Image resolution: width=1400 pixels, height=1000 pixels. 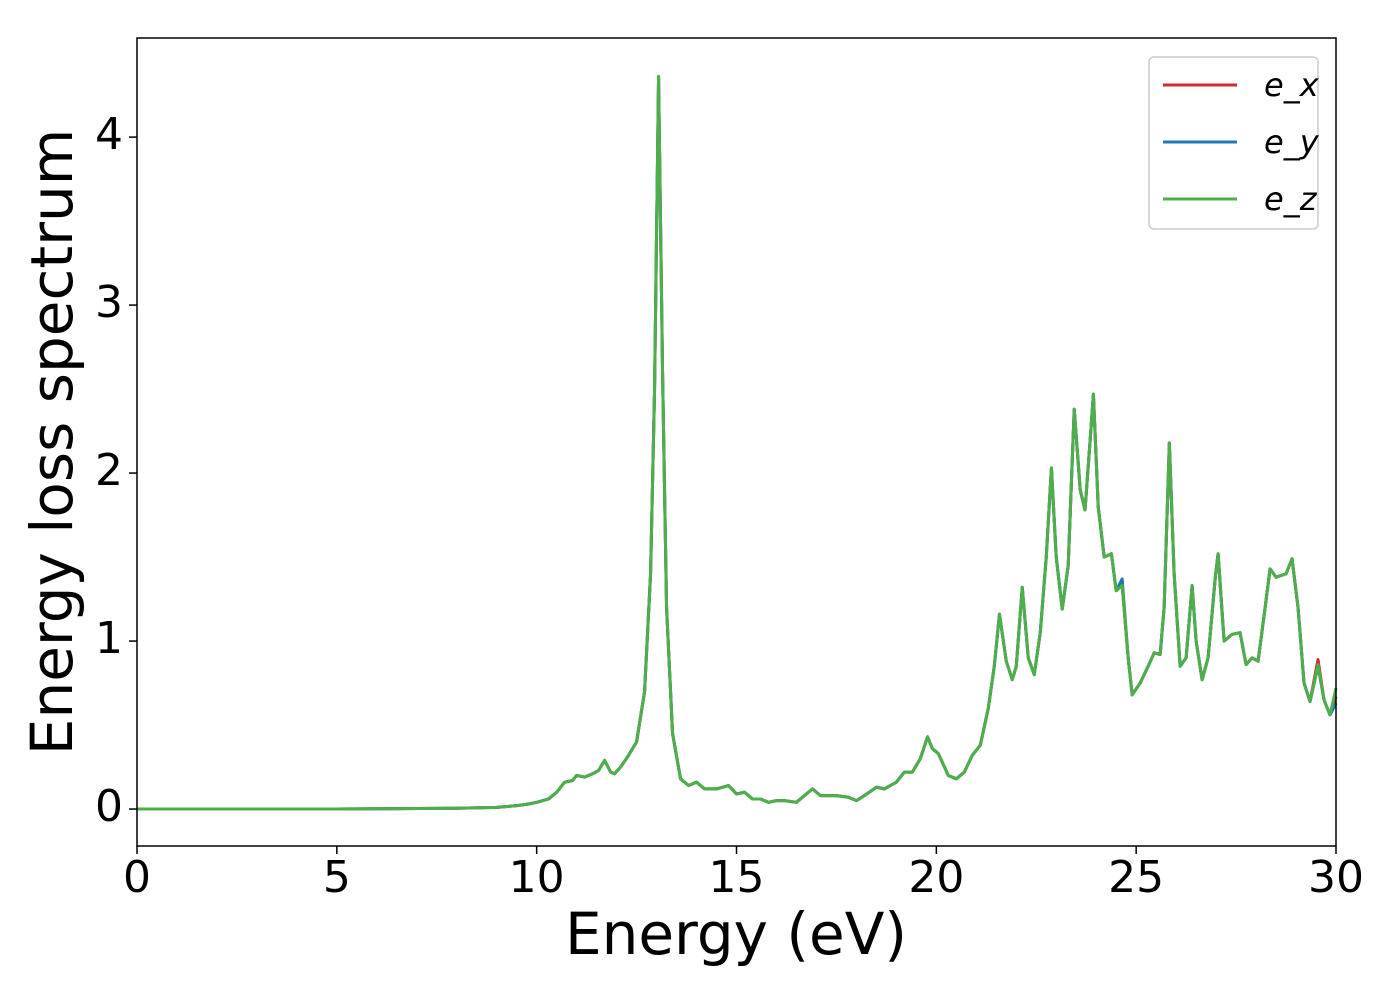 What do you see at coordinates (936, 877) in the screenshot?
I see `x-tick-label: 20` at bounding box center [936, 877].